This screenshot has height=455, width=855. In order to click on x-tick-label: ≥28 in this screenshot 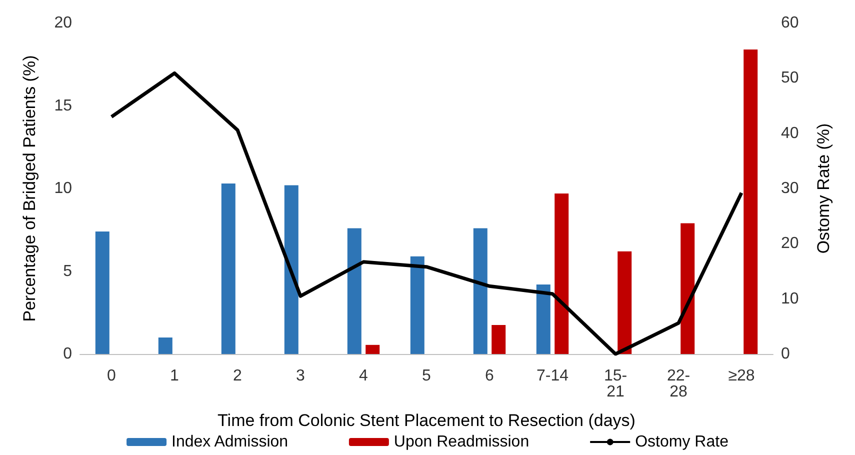, I will do `click(741, 376)`.